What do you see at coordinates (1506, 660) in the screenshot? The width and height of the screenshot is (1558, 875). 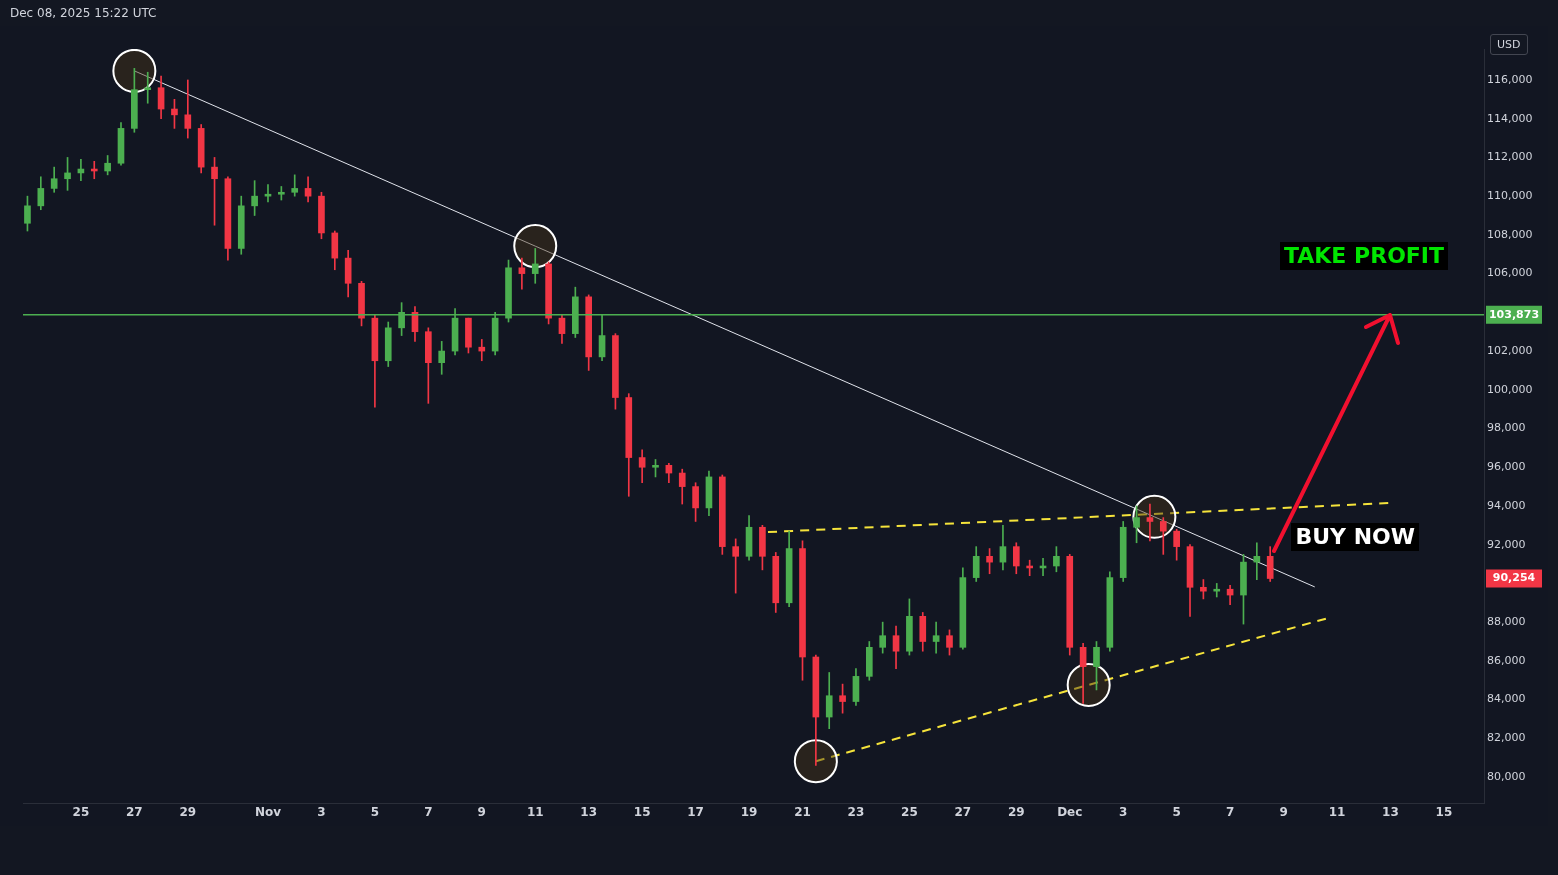 I see `y-tick-label: 86,000` at bounding box center [1506, 660].